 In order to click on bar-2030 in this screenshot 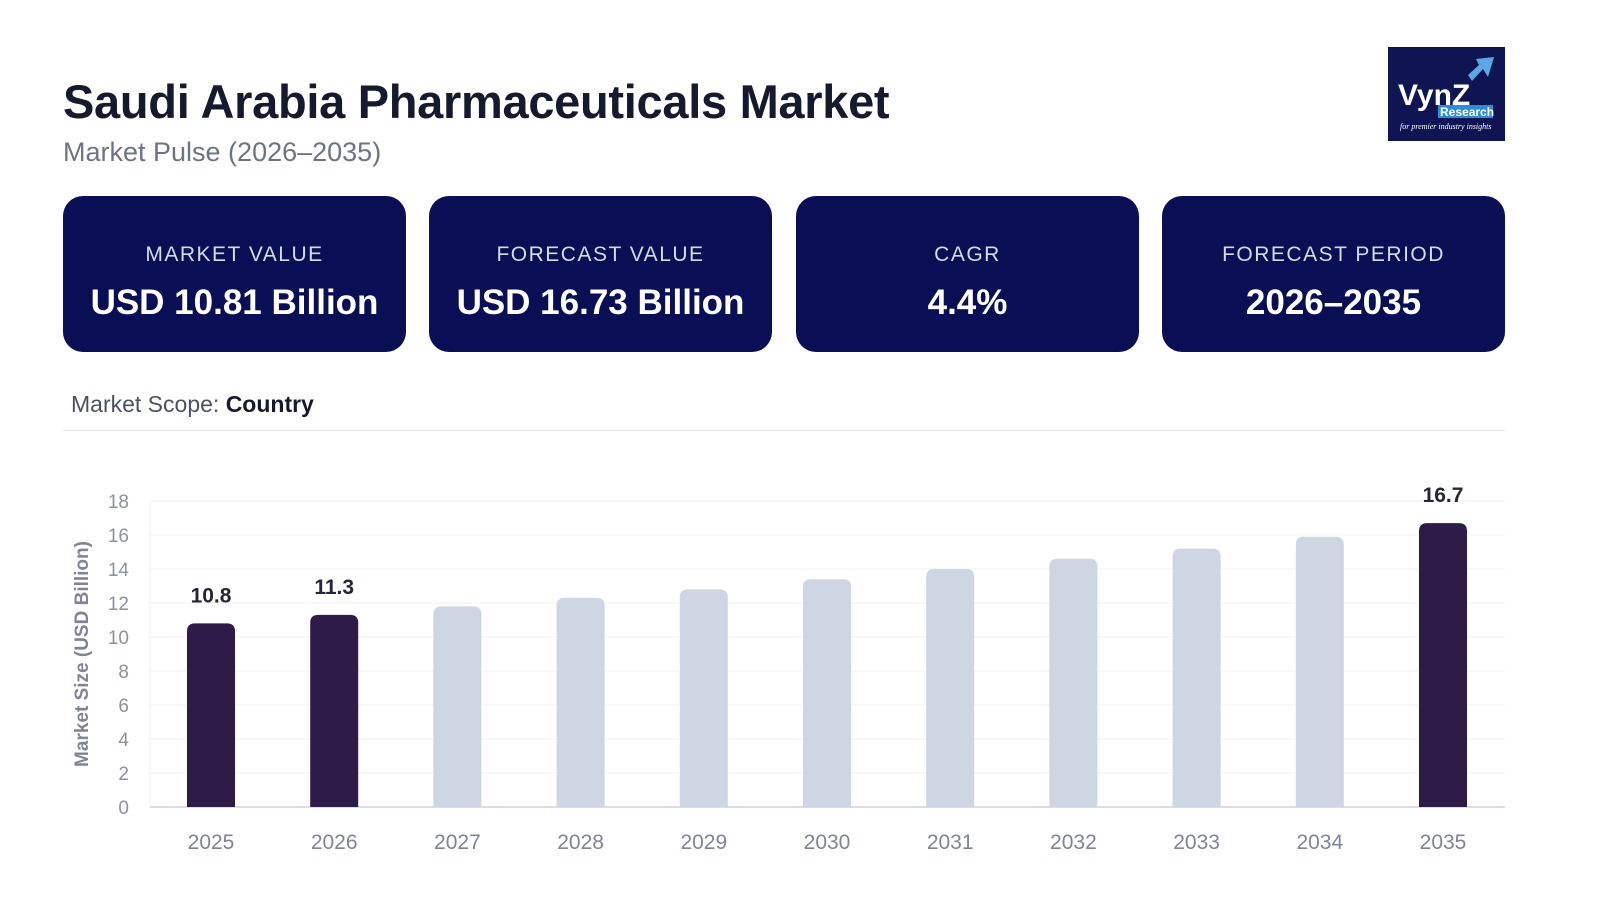, I will do `click(827, 693)`.